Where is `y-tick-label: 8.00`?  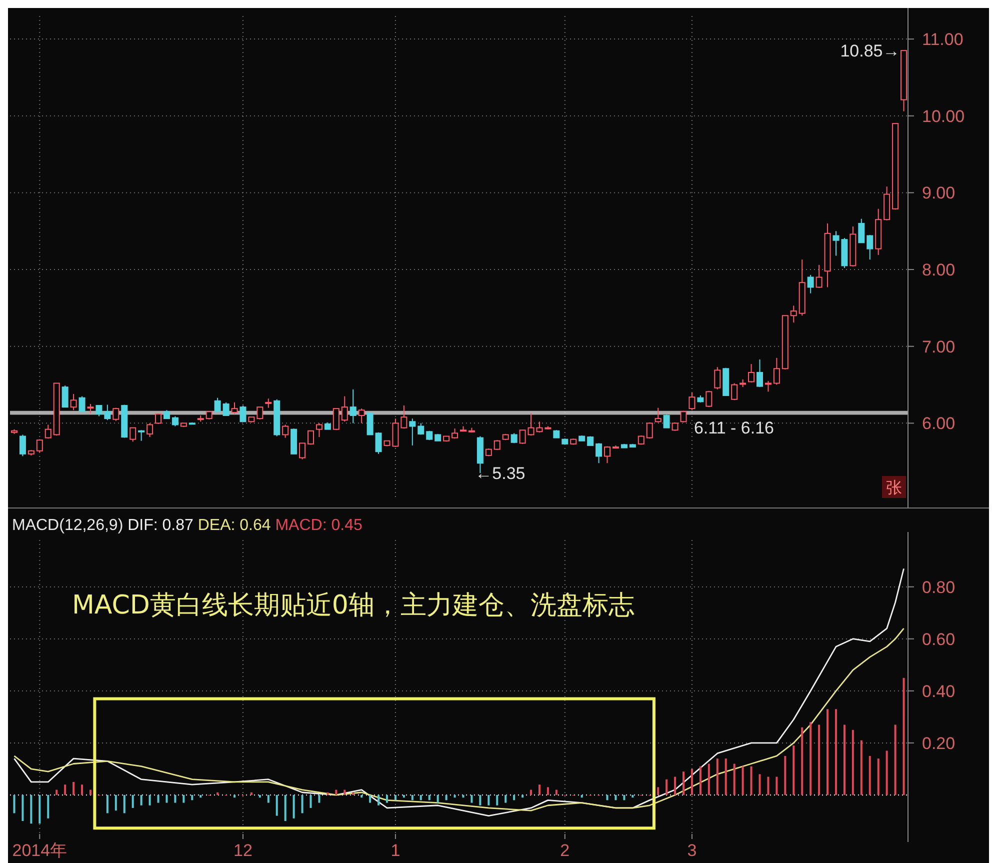
y-tick-label: 8.00 is located at coordinates (939, 270).